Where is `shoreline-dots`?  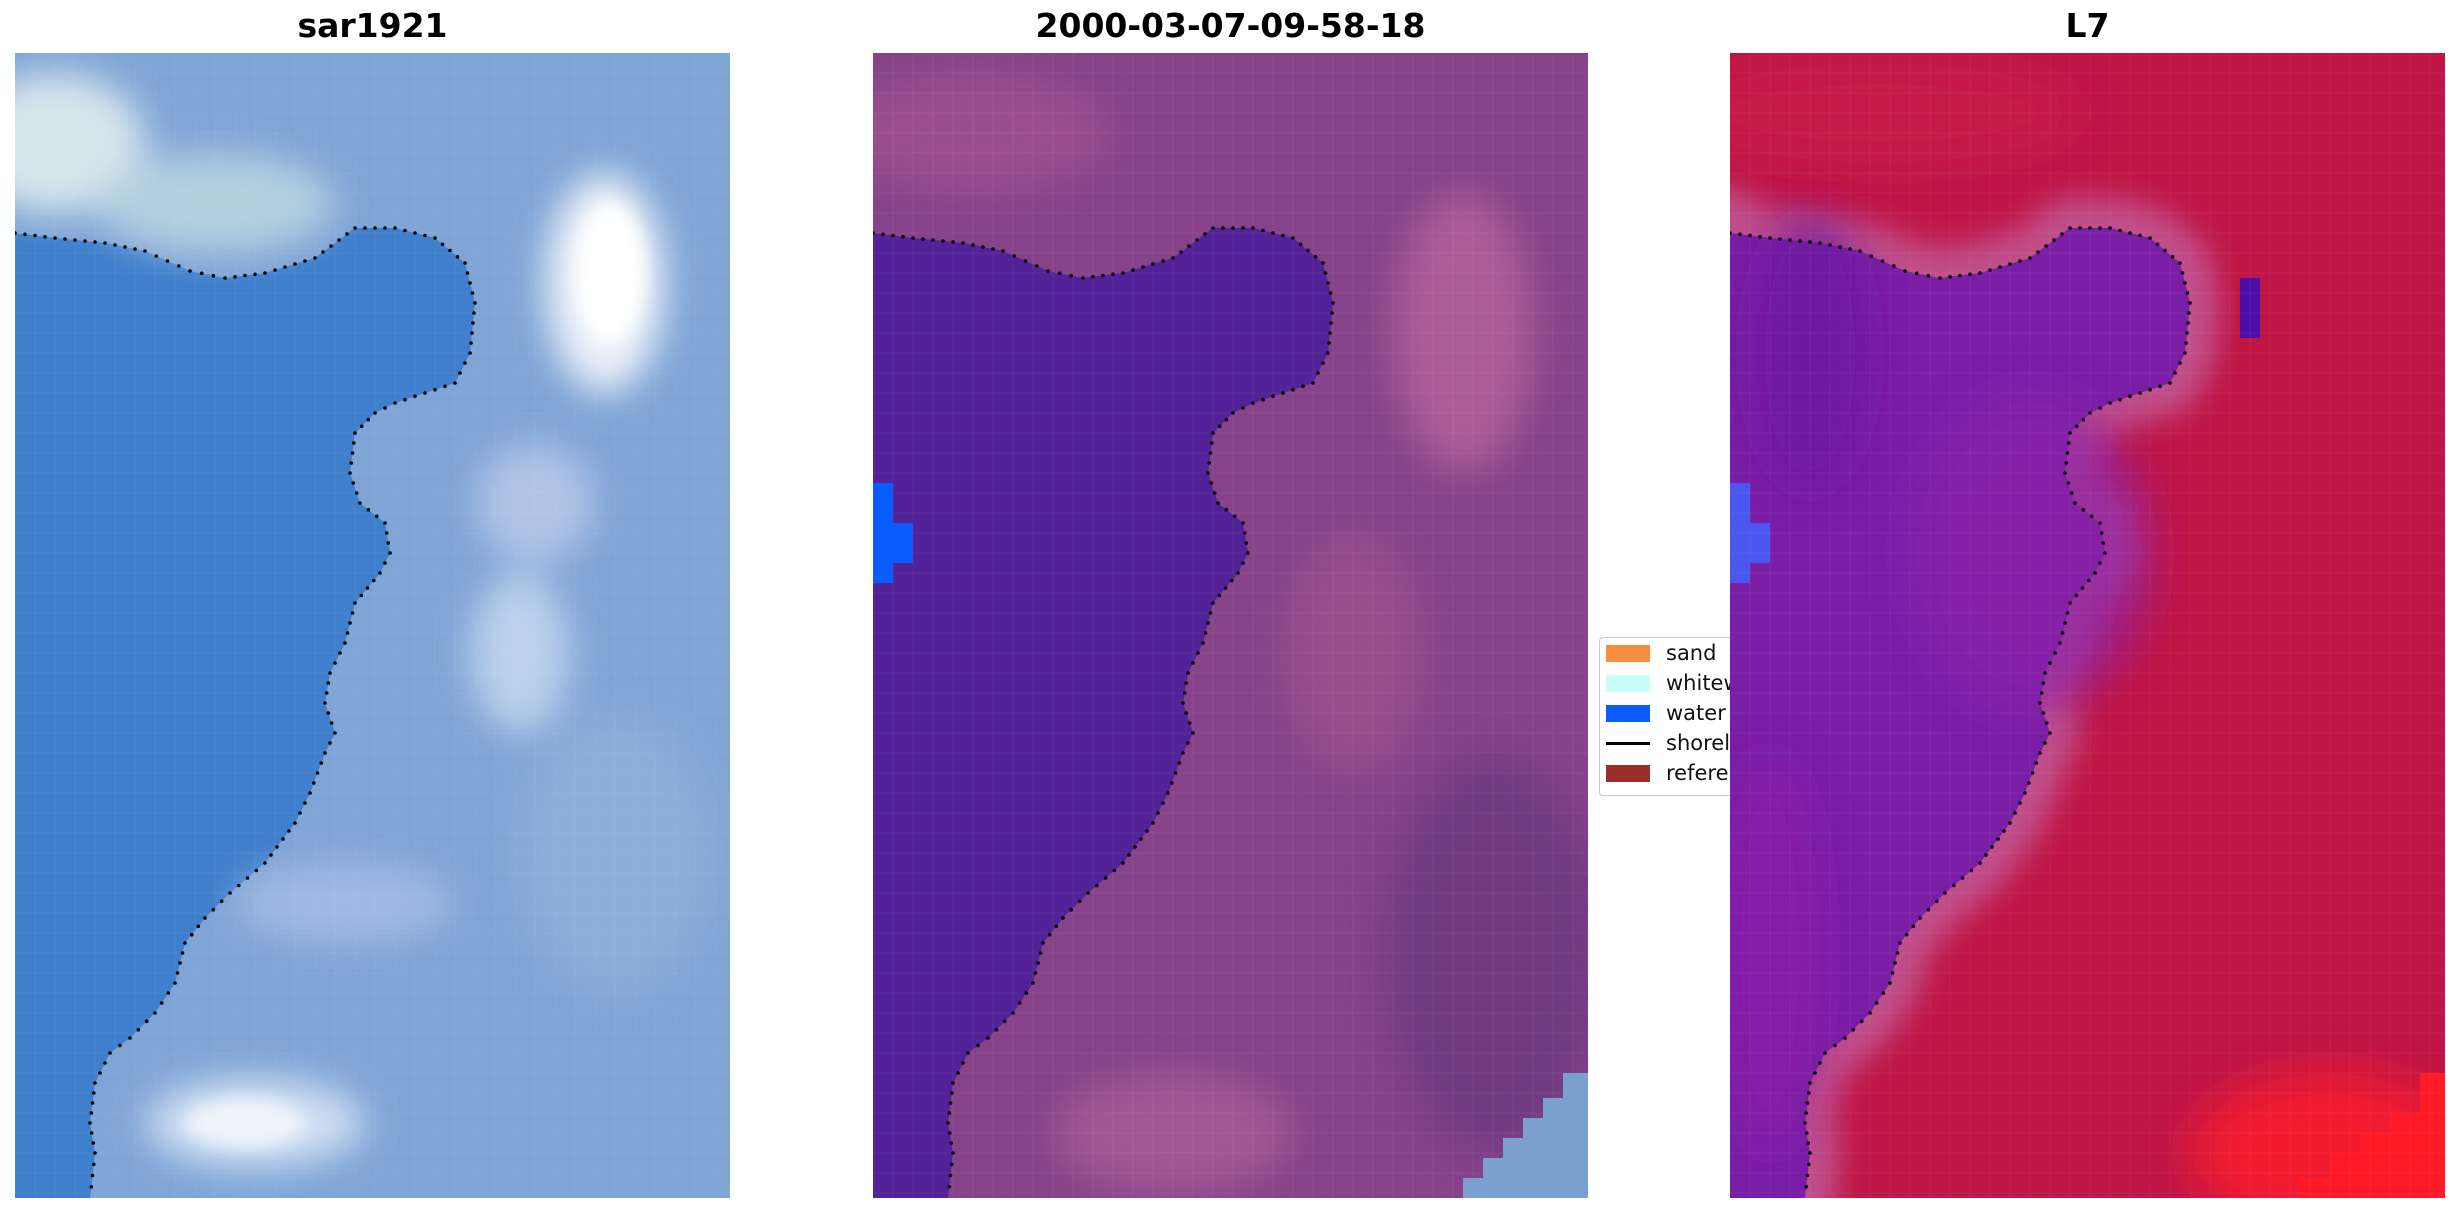 shoreline-dots is located at coordinates (1961, 707).